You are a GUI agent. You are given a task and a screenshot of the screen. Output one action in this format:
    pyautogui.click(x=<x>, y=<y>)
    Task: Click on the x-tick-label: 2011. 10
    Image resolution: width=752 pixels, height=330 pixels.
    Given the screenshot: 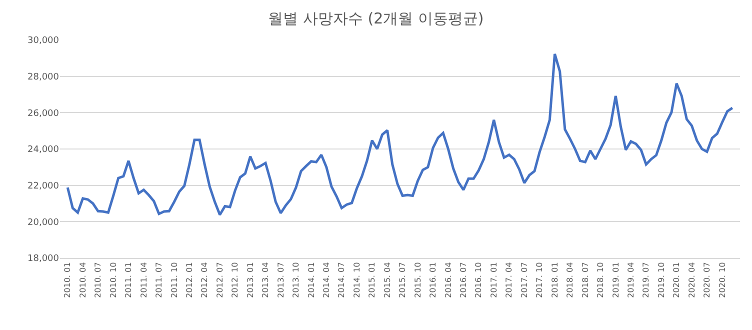 What is the action you would take?
    pyautogui.click(x=174, y=280)
    